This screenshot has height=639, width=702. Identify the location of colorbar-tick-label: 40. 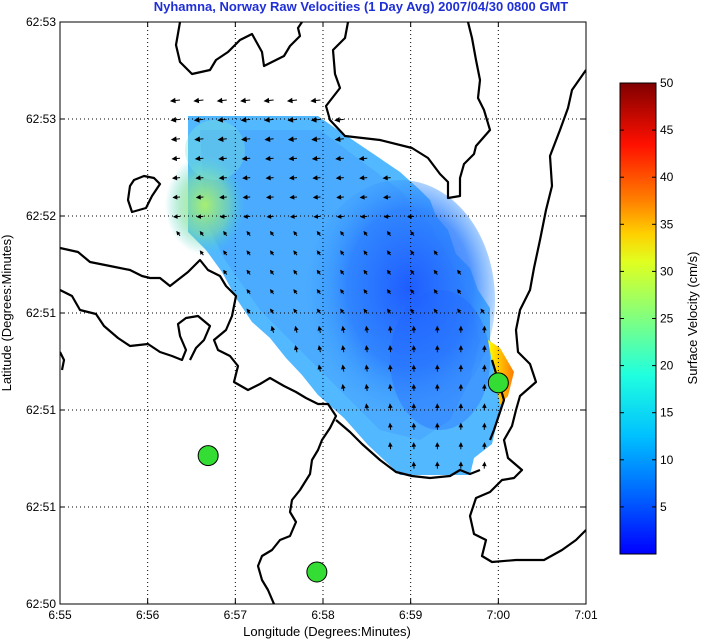
(667, 177).